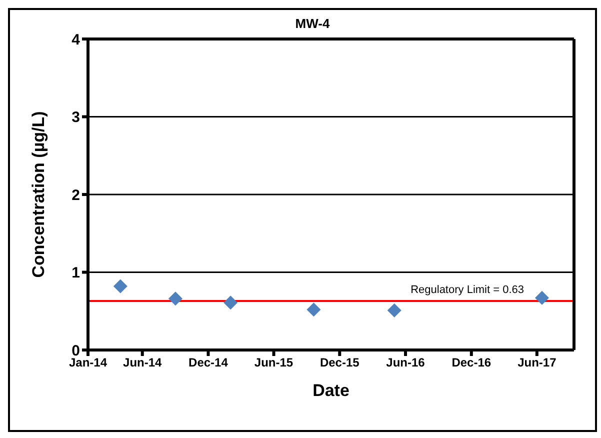  Describe the element at coordinates (76, 39) in the screenshot. I see `y-tick-label: 4` at that location.